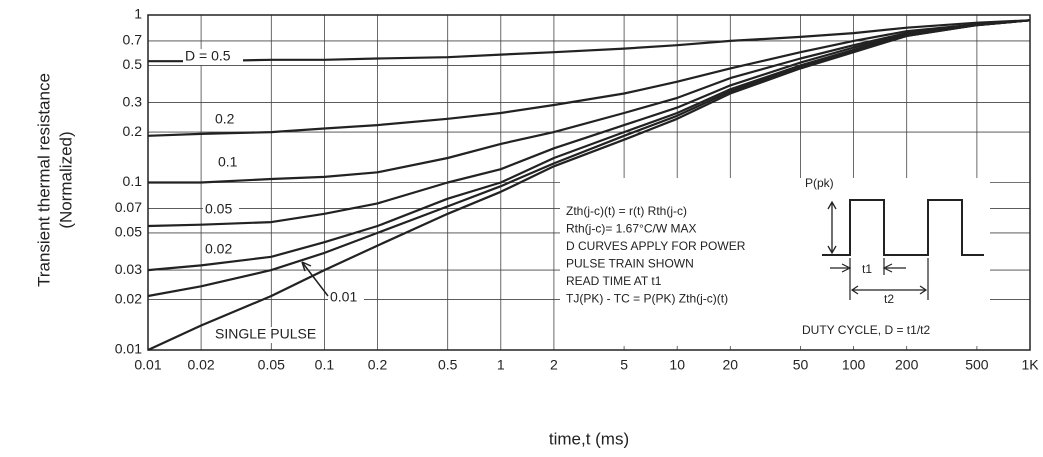 The height and width of the screenshot is (457, 1043). I want to click on note: READ TIME AT t1, so click(614, 281).